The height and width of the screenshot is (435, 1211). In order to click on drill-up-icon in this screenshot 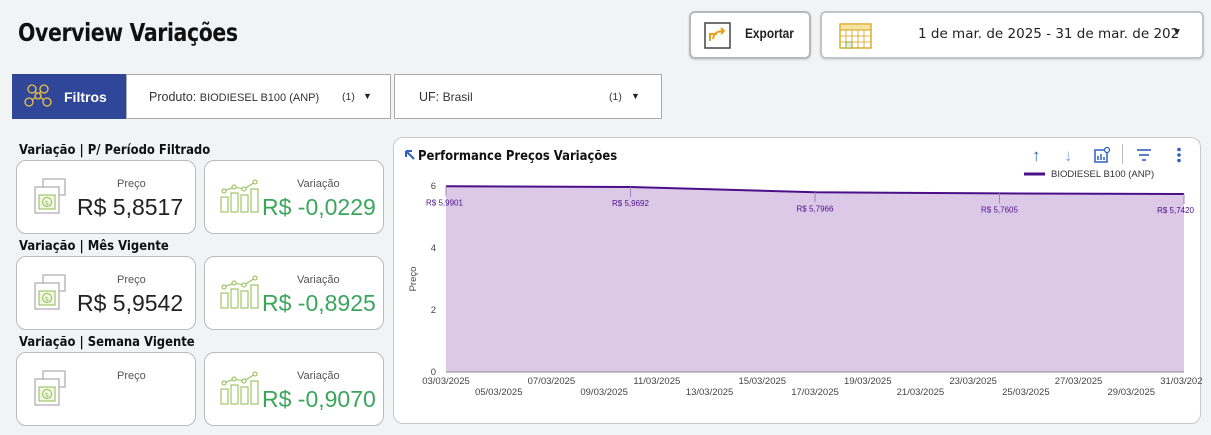, I will do `click(410, 155)`.